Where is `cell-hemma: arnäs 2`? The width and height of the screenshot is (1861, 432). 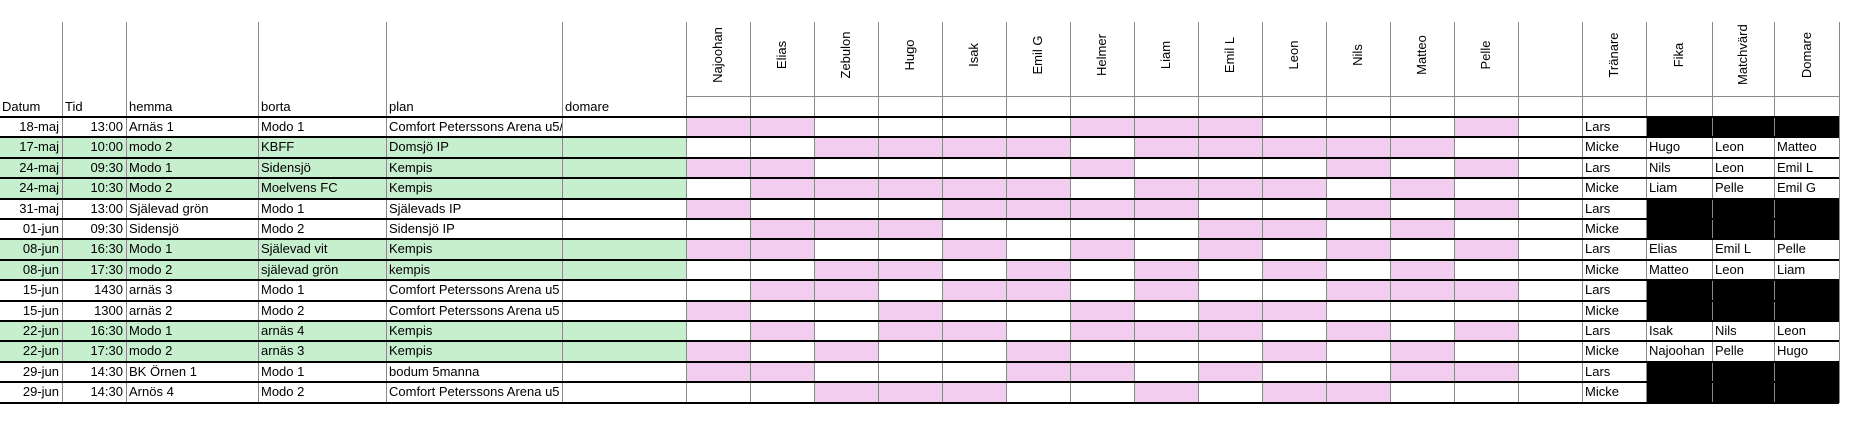 cell-hemma: arnäs 2 is located at coordinates (151, 310).